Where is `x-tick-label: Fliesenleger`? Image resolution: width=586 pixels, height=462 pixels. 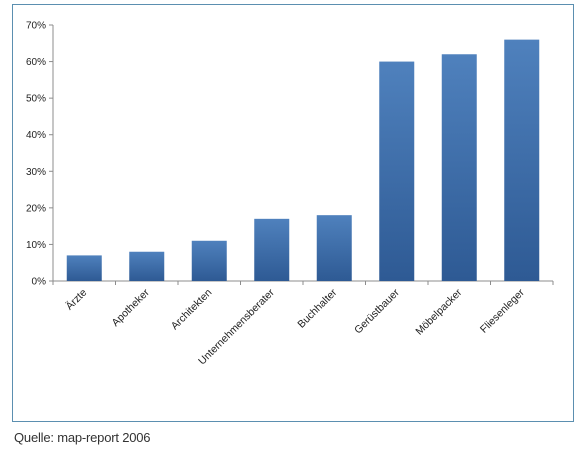 x-tick-label: Fliesenleger is located at coordinates (502, 310).